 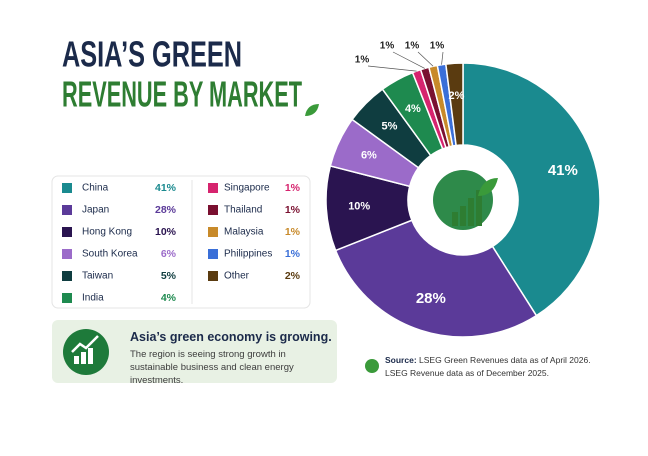 What do you see at coordinates (169, 254) in the screenshot?
I see `legend-value: 6%` at bounding box center [169, 254].